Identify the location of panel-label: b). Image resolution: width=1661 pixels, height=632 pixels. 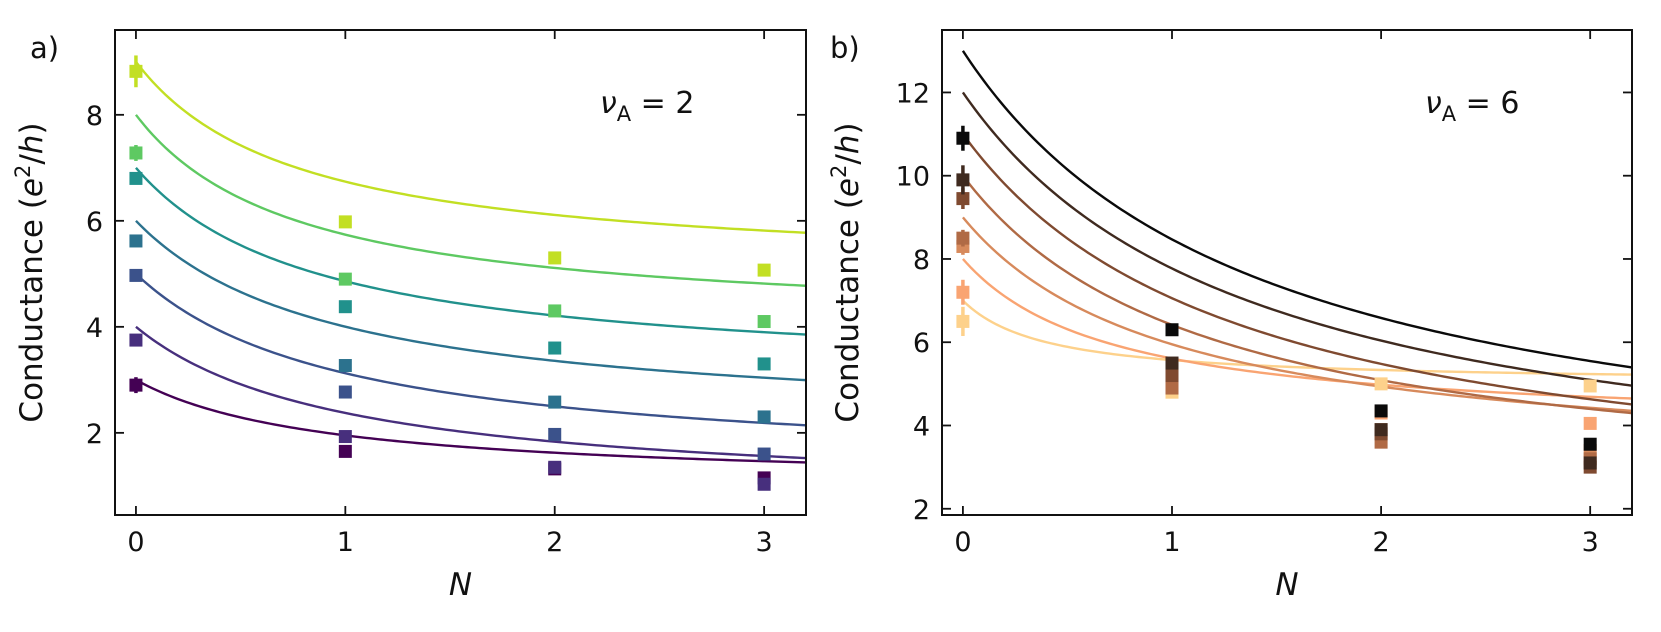
(845, 48).